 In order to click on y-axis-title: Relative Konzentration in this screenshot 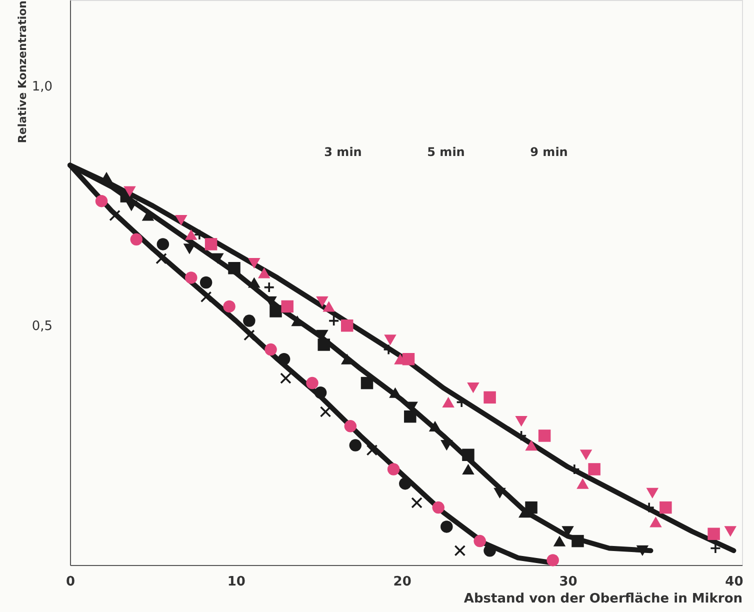, I will do `click(22, 72)`.